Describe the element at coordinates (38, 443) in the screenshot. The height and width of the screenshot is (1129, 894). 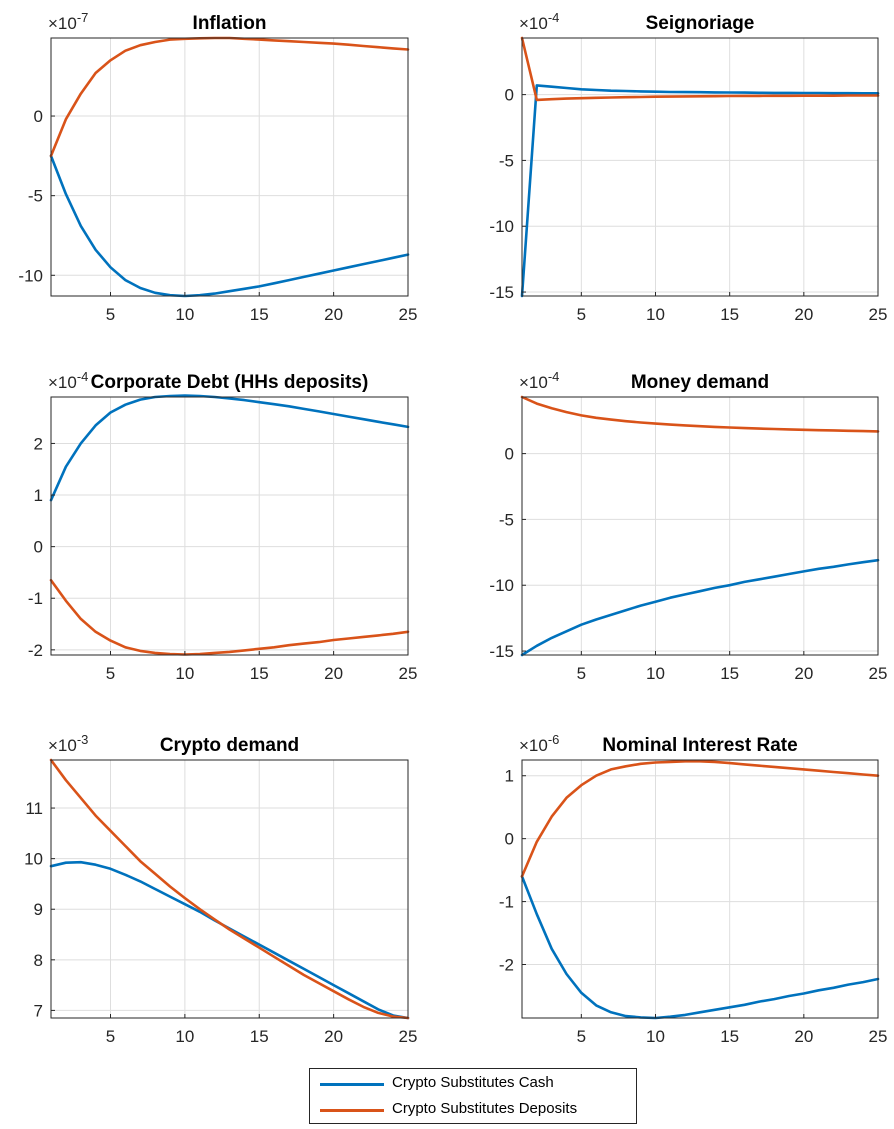
I see `y-tick-label: 2` at that location.